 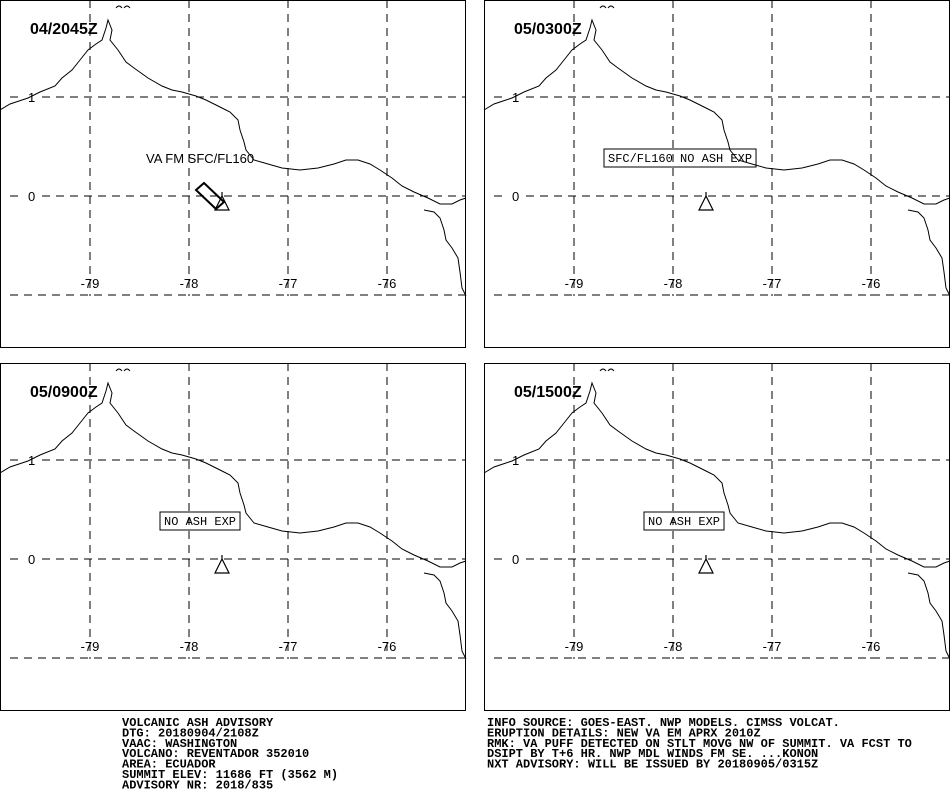 What do you see at coordinates (215, 754) in the screenshot?
I see `advisory-line: VOLCANO: REVENTADOR 352010` at bounding box center [215, 754].